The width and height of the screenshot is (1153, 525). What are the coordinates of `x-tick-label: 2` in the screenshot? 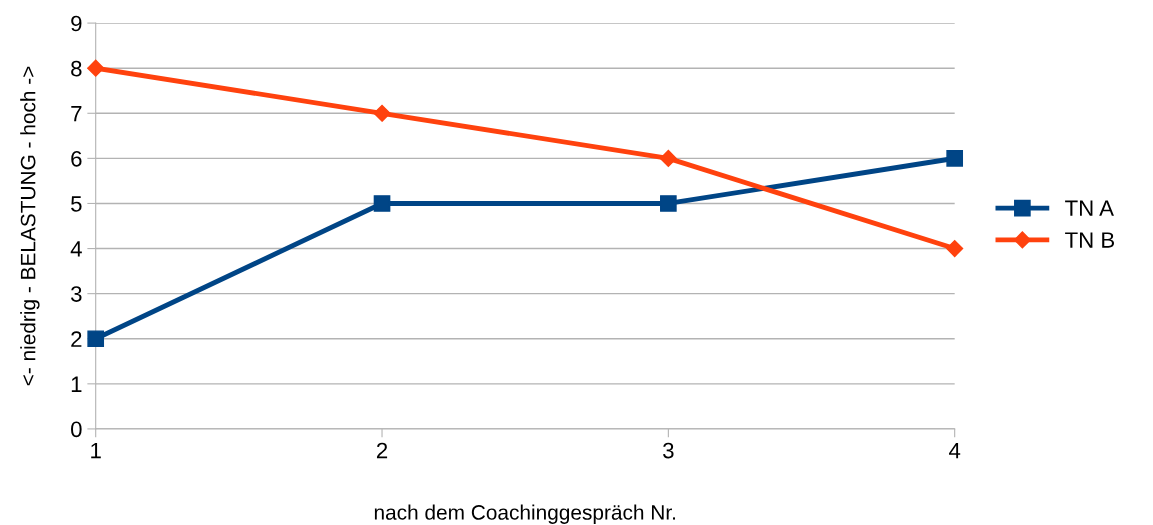 It's located at (382, 450).